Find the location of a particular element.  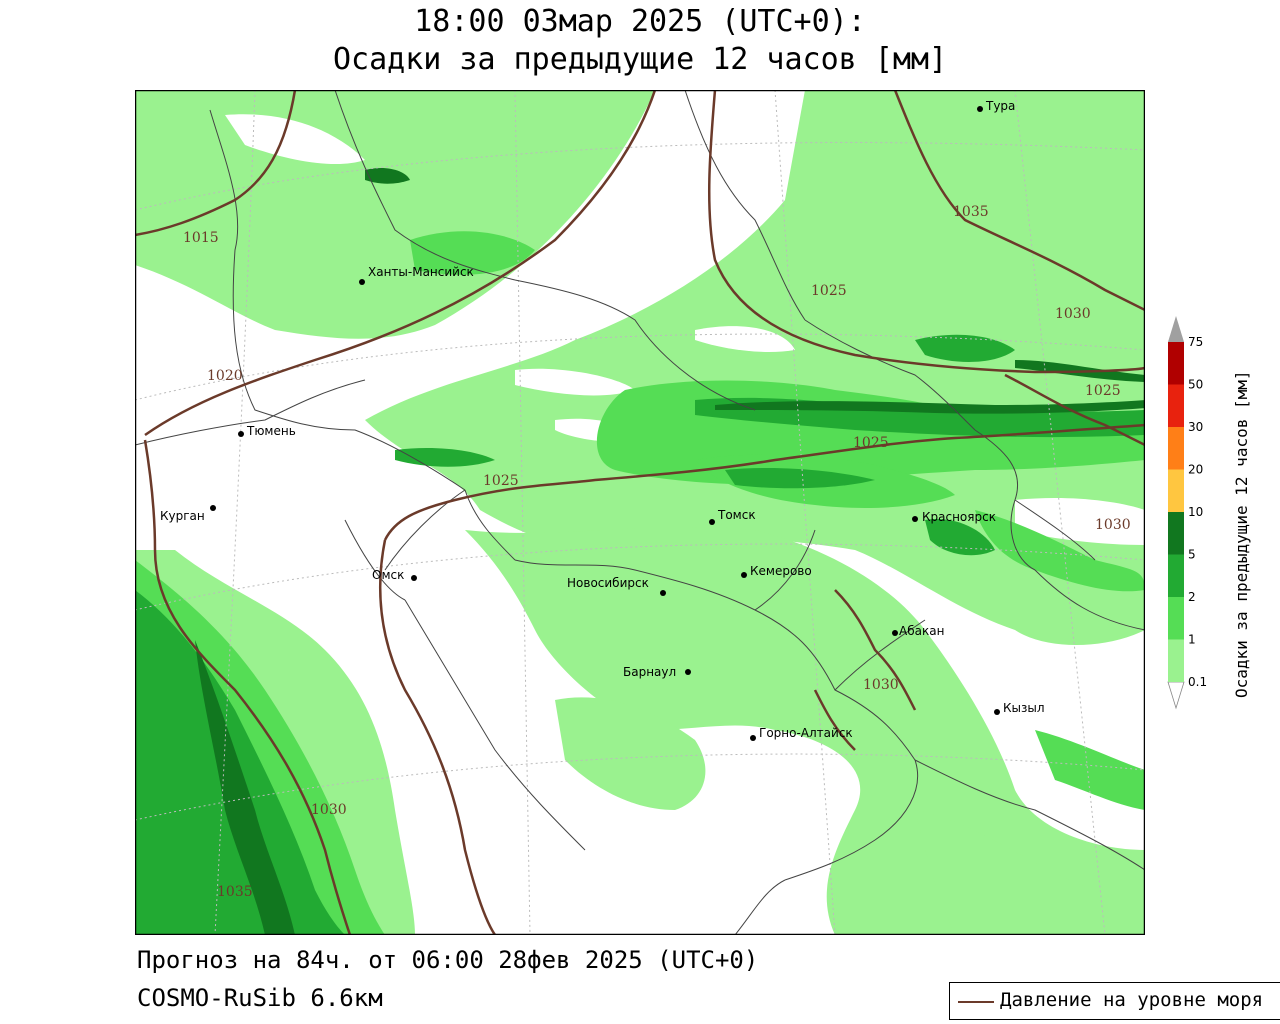

colorbar-tick-label: 10 is located at coordinates (1195, 512).